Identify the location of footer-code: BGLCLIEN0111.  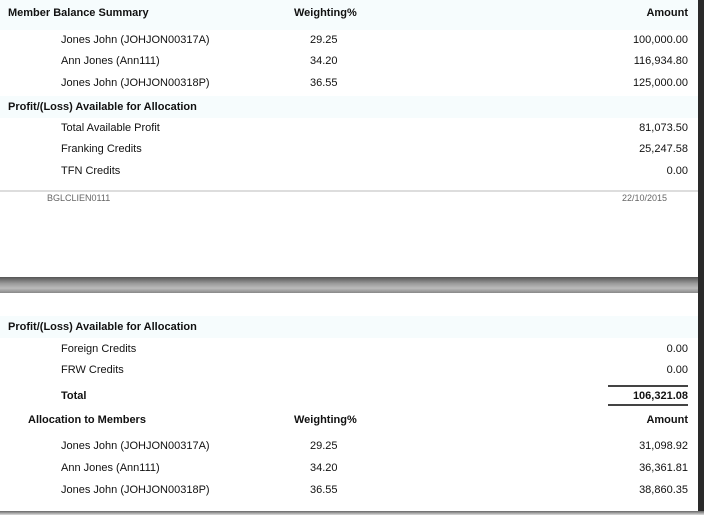
(79, 198).